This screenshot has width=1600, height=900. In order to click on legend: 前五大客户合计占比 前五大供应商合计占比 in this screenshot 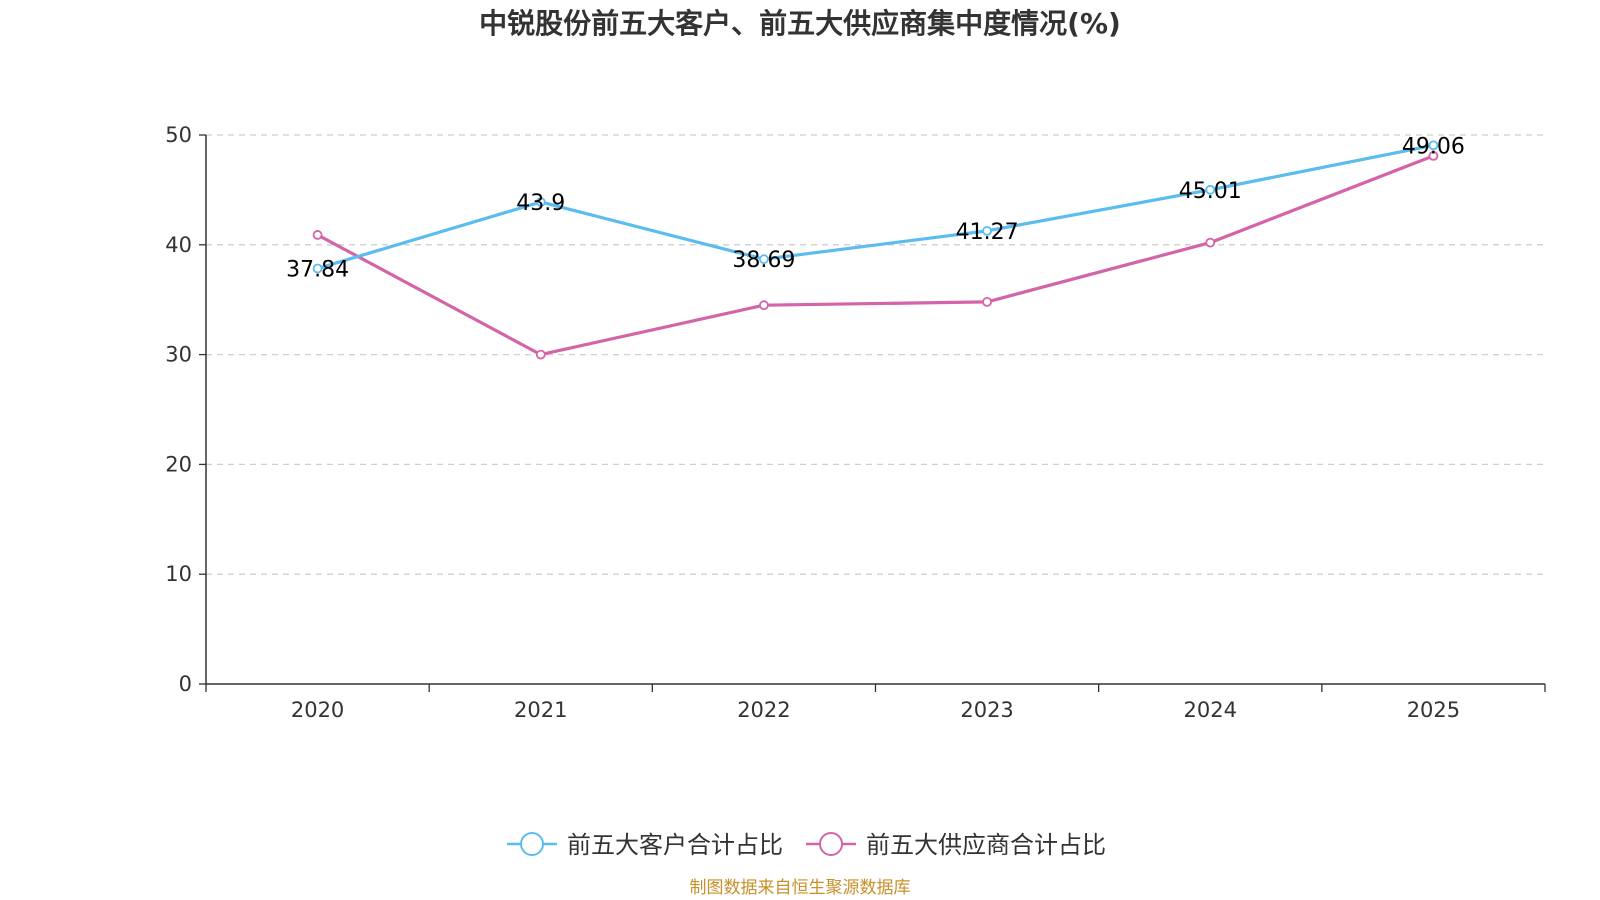, I will do `click(806, 845)`.